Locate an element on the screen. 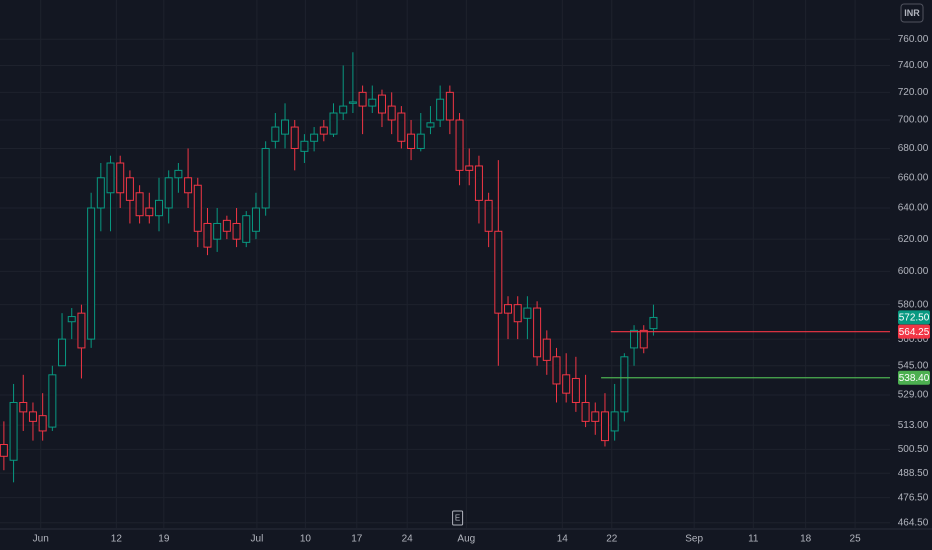 This screenshot has height=550, width=932. currency: INR is located at coordinates (912, 13).